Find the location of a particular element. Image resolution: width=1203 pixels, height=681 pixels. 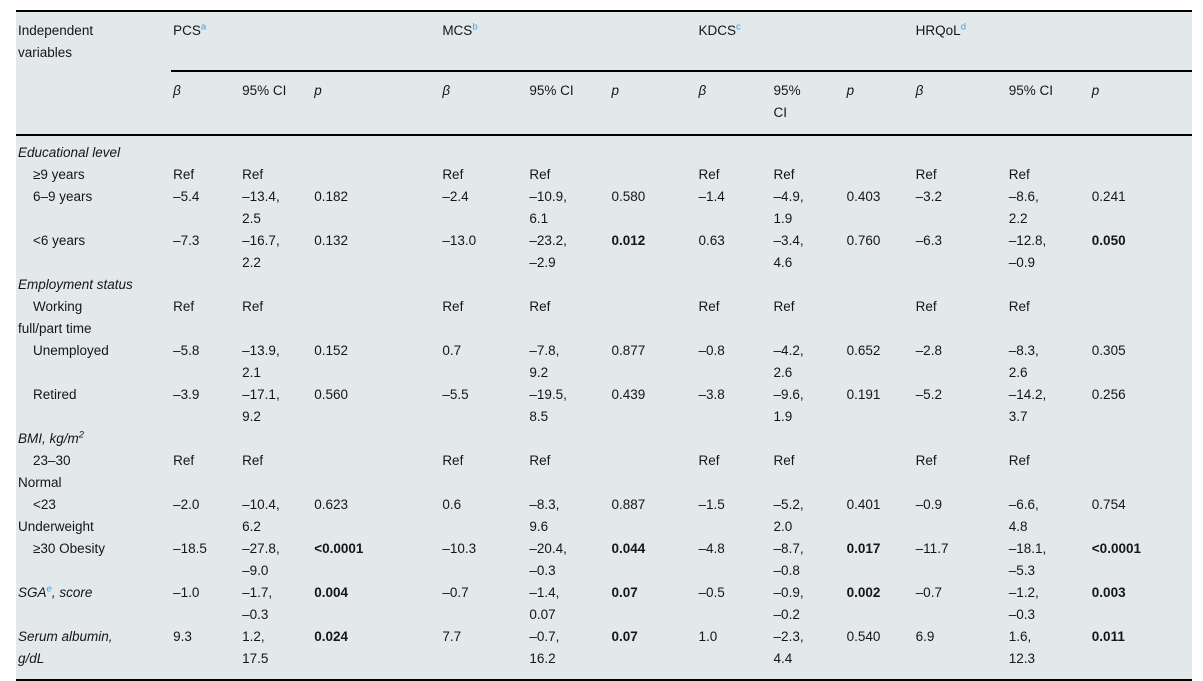

row-label: Unemployed is located at coordinates (93, 362).